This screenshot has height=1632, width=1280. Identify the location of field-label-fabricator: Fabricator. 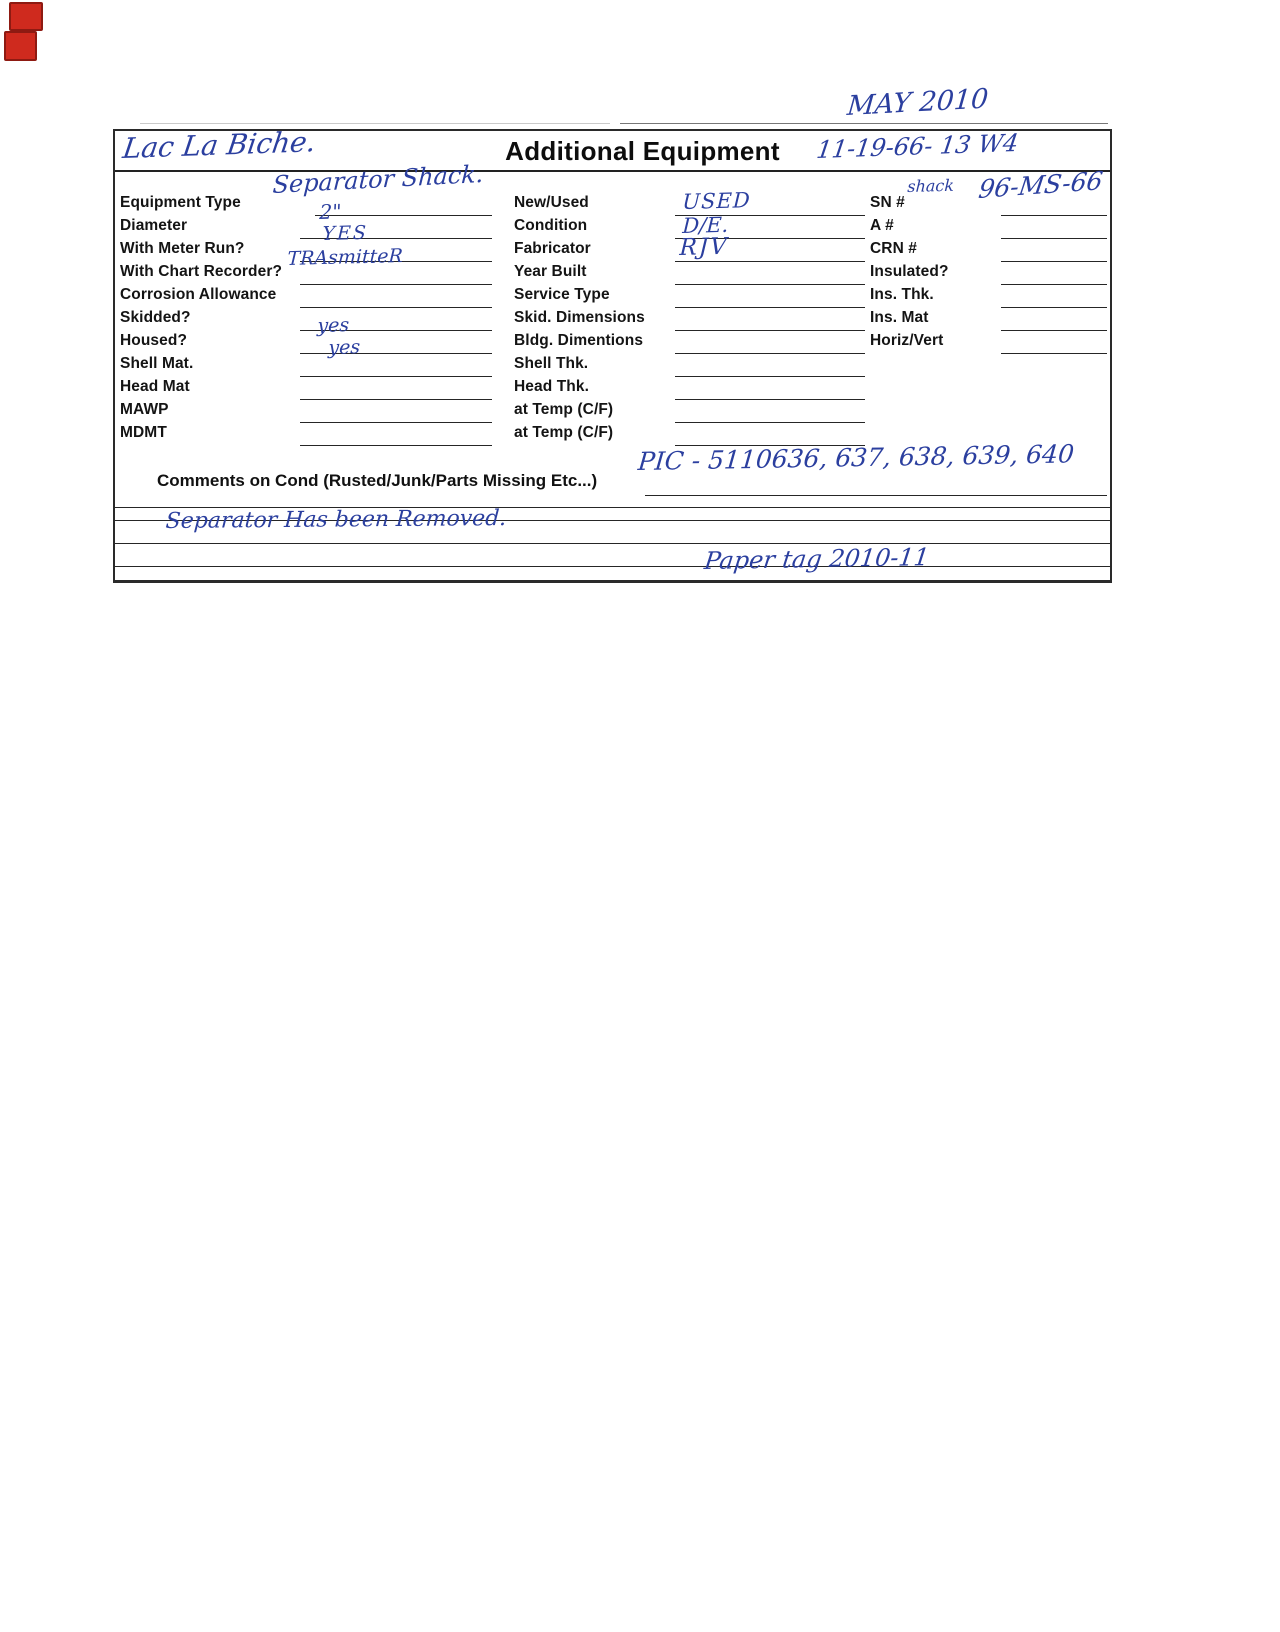
(552, 248).